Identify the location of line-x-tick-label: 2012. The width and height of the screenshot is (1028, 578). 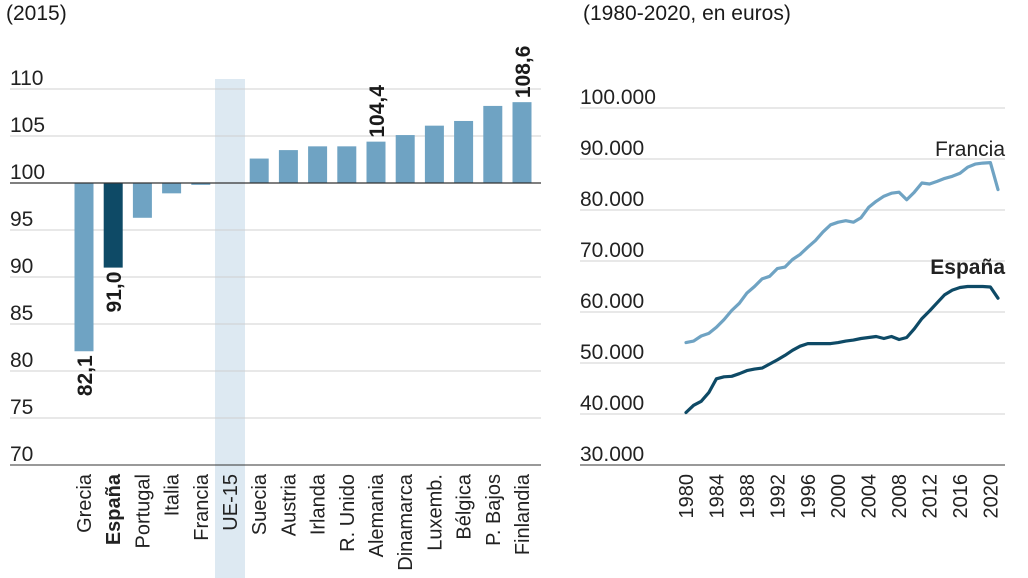
(931, 496).